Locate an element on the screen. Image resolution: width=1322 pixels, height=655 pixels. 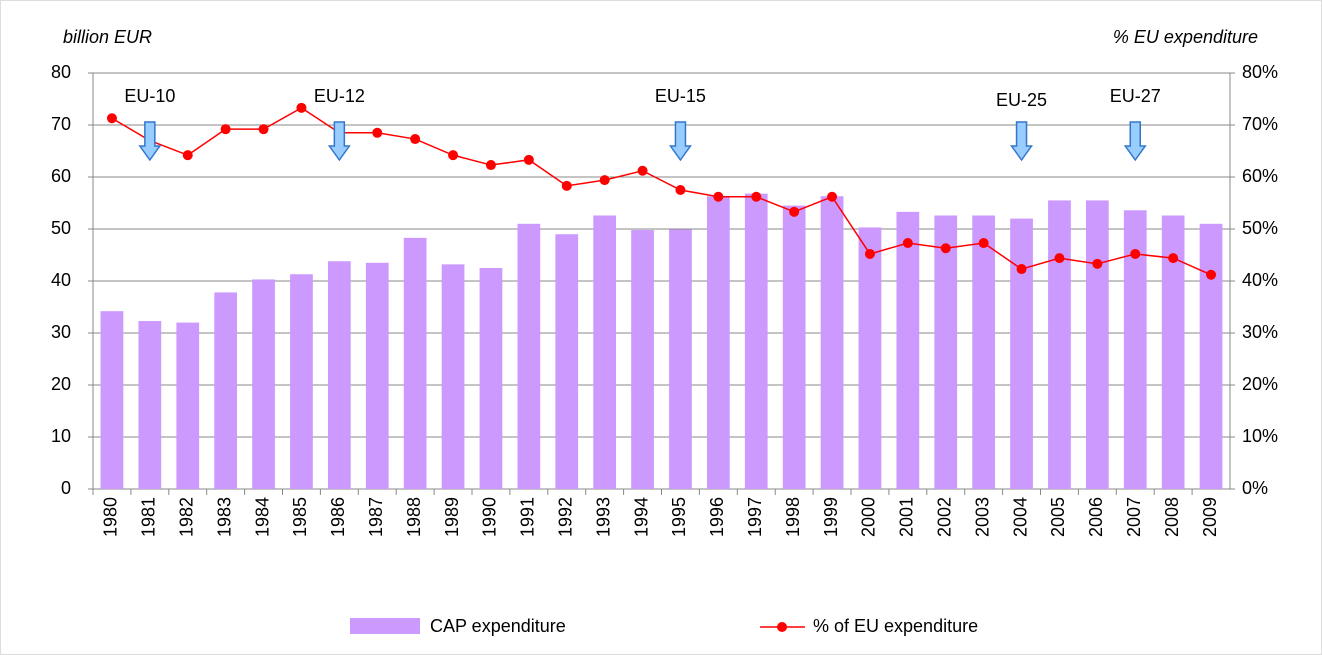
legend-label: CAP expenditure is located at coordinates (498, 626).